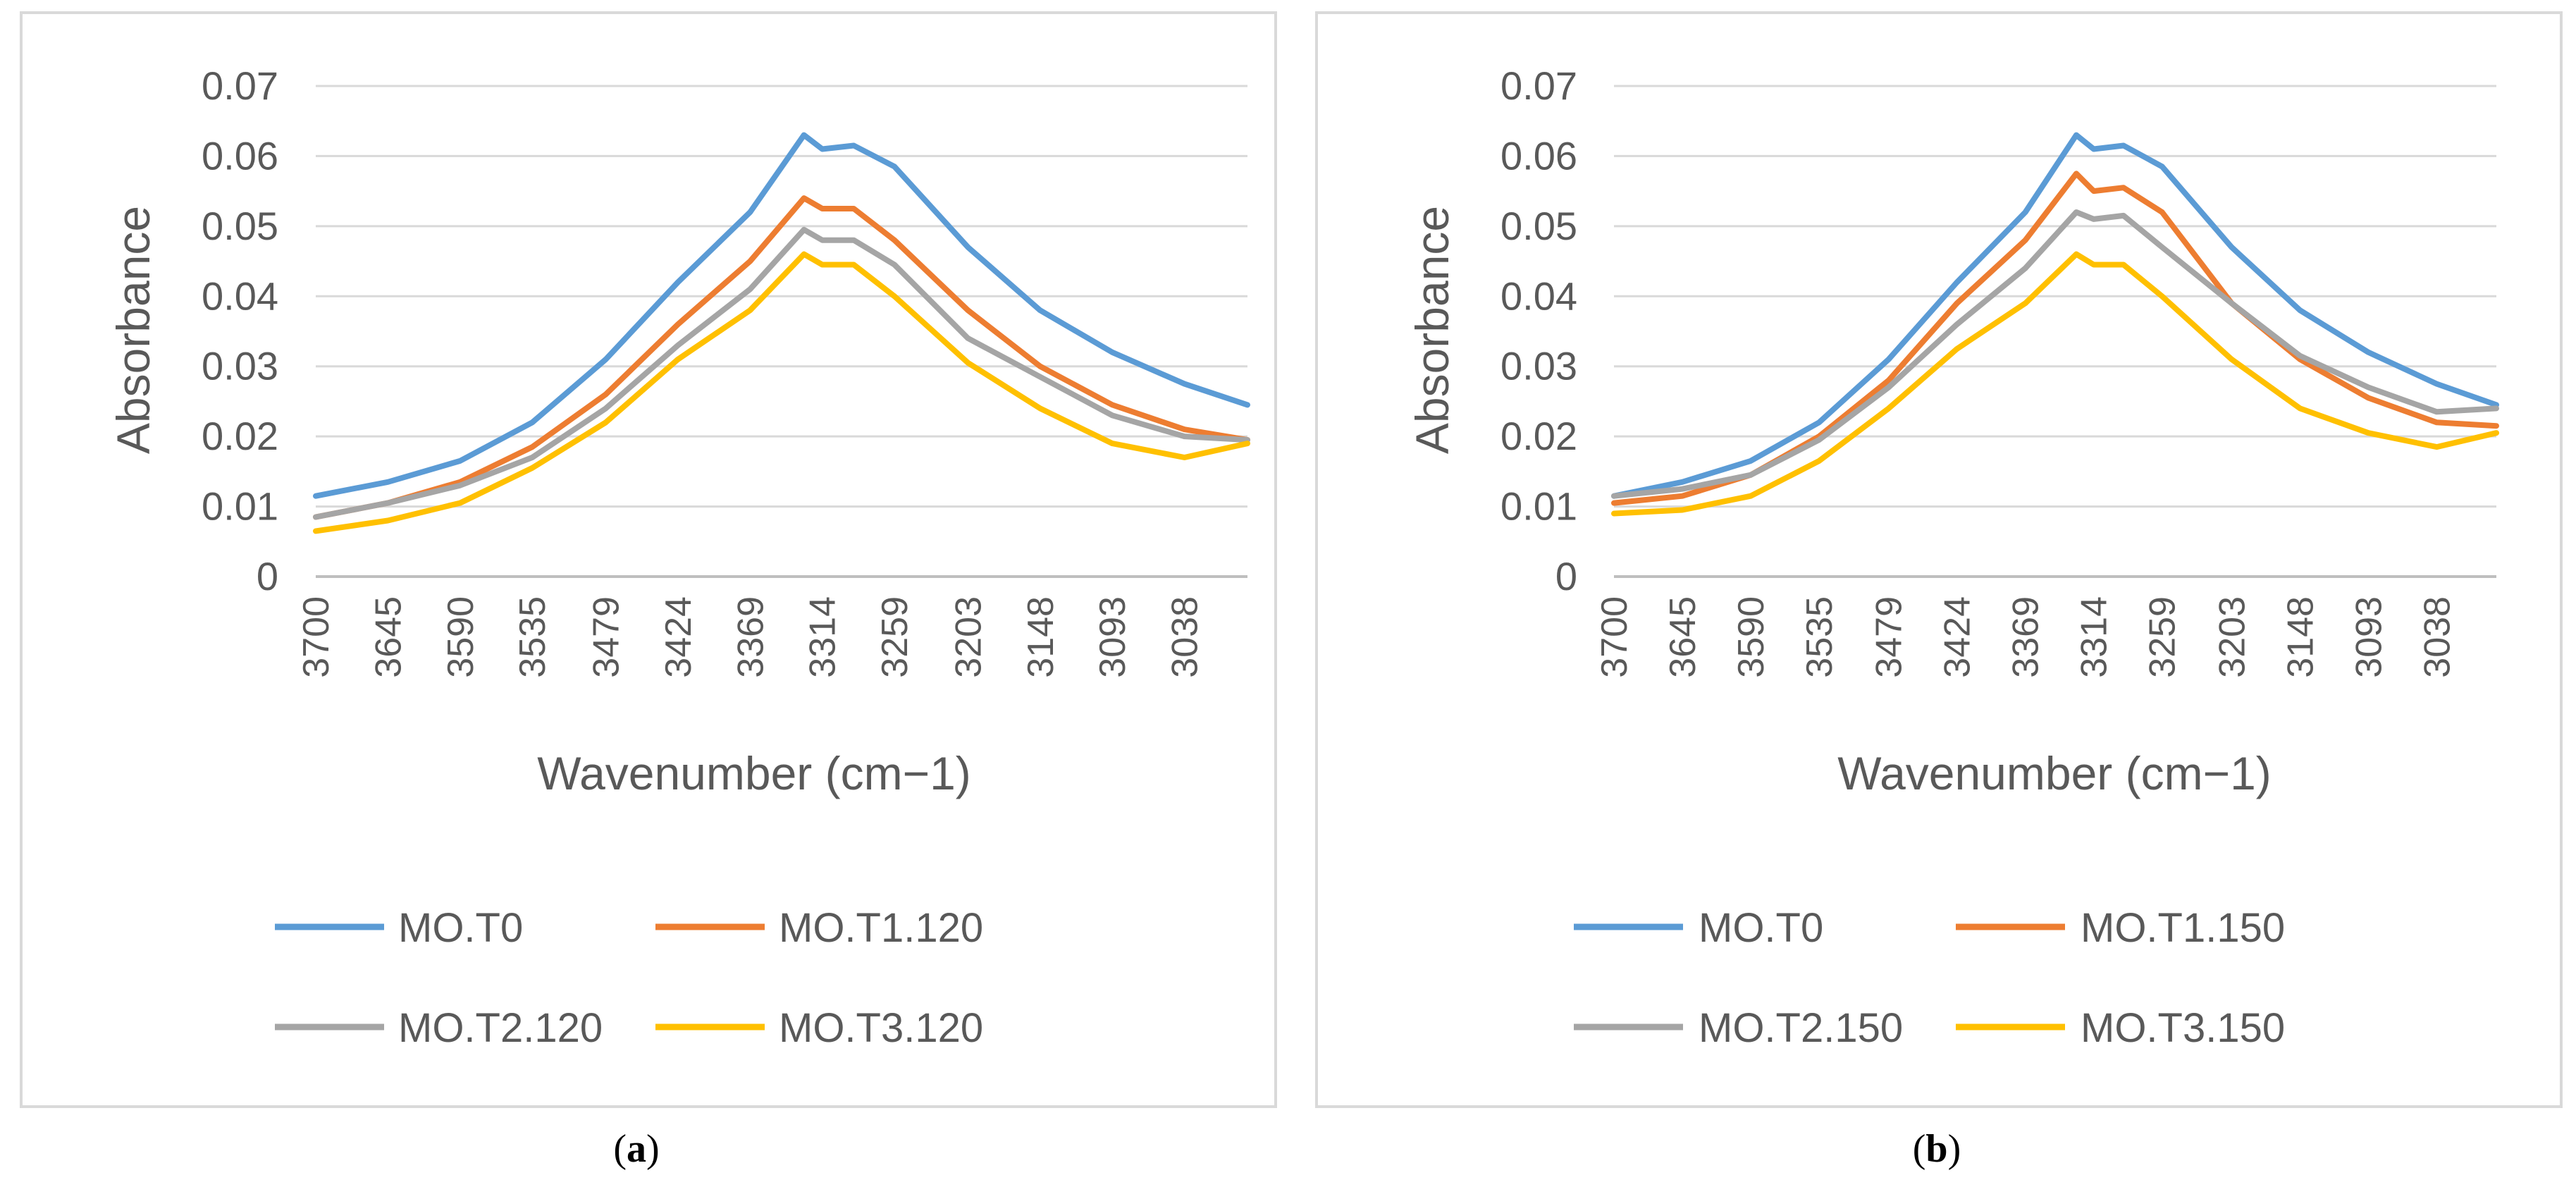 The width and height of the screenshot is (2576, 1187). I want to click on panel-b-y-tick-label: 0.05, so click(1538, 226).